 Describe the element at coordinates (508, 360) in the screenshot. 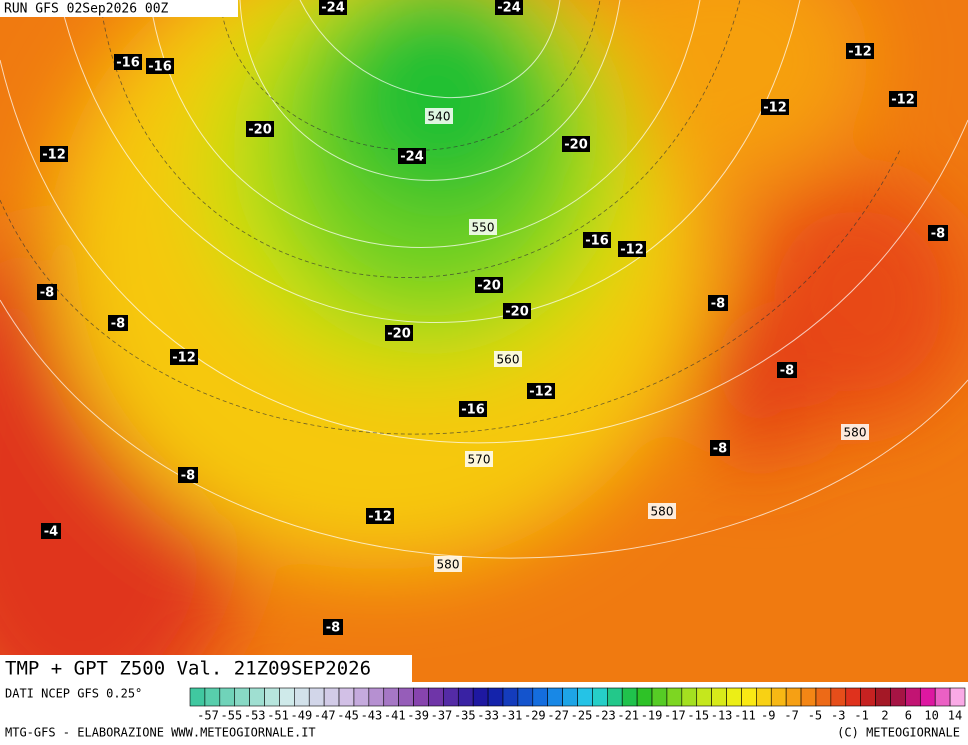

I see `gpt-label: 560` at that location.